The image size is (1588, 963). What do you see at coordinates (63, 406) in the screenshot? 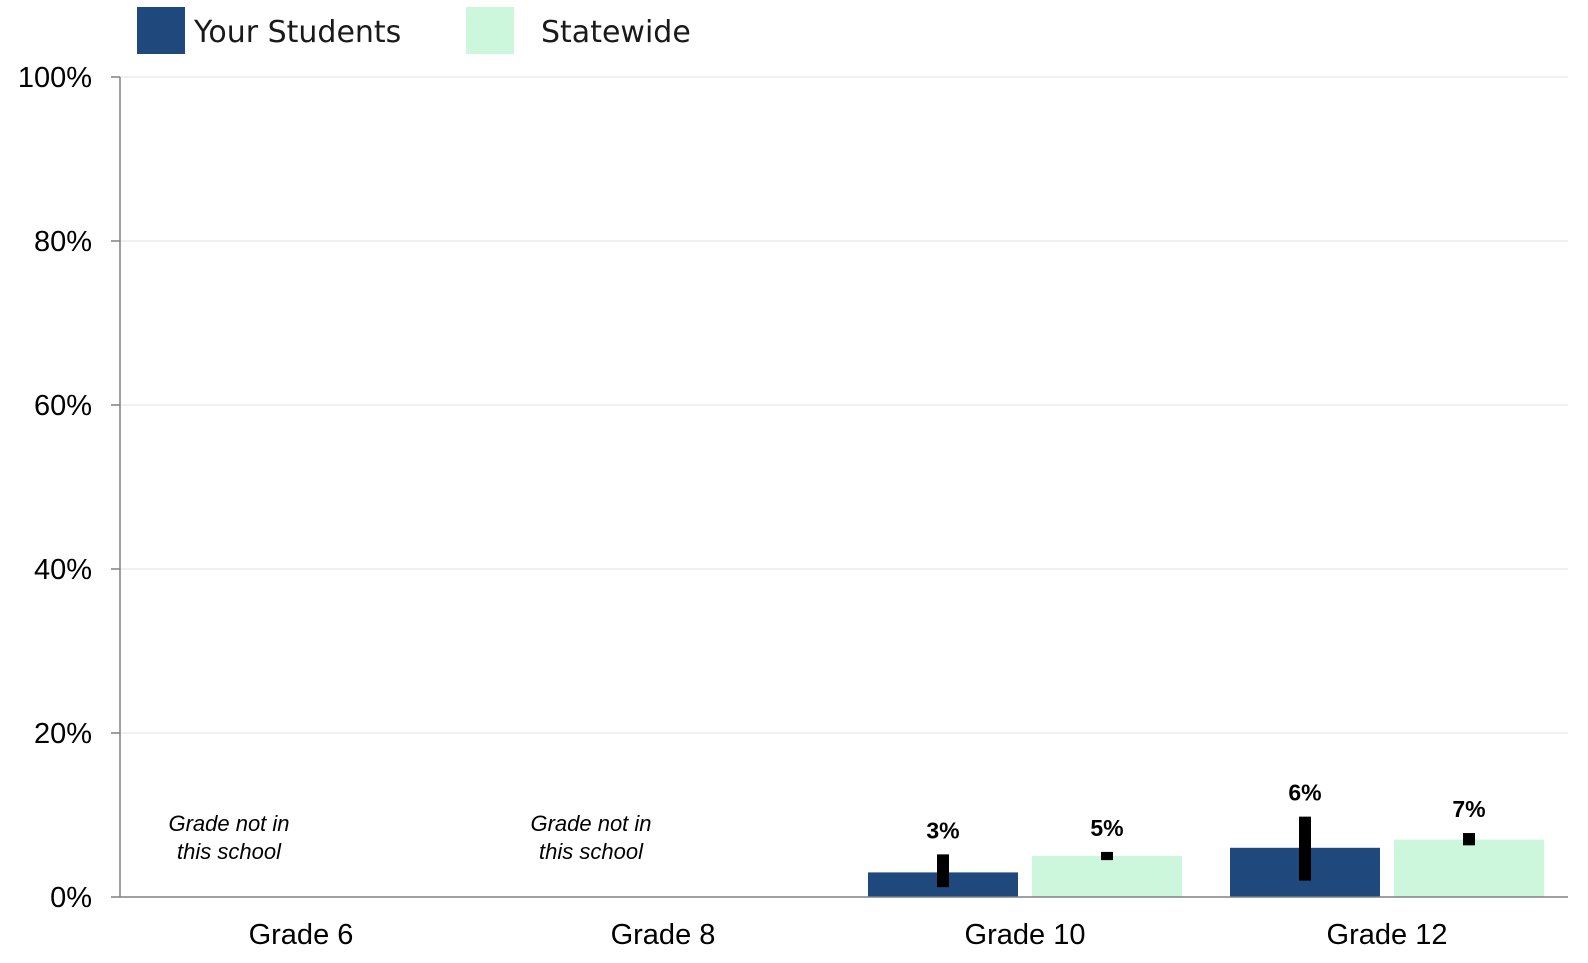
I see `y-tick-label: 60%` at bounding box center [63, 406].